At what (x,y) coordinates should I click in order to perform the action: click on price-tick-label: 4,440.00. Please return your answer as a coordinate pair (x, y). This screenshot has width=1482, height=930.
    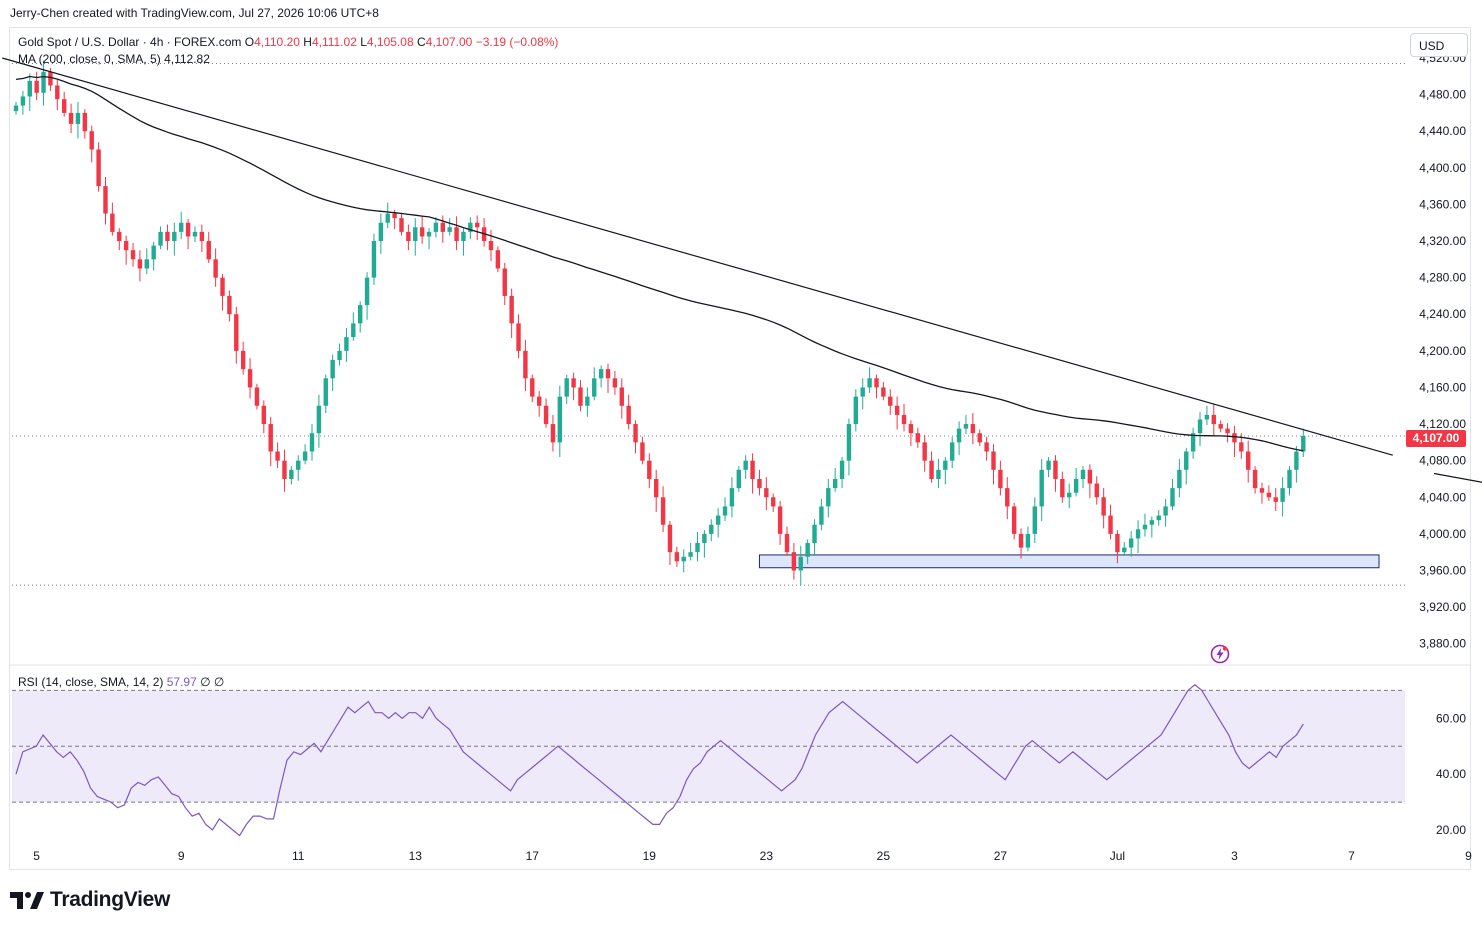
    Looking at the image, I should click on (1442, 131).